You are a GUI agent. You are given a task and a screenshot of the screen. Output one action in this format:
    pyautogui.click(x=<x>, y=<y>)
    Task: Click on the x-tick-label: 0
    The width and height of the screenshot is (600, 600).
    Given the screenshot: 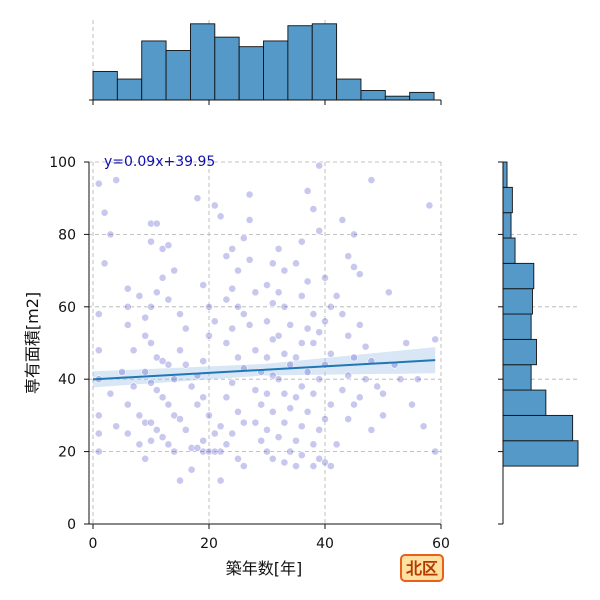 What is the action you would take?
    pyautogui.click(x=93, y=544)
    